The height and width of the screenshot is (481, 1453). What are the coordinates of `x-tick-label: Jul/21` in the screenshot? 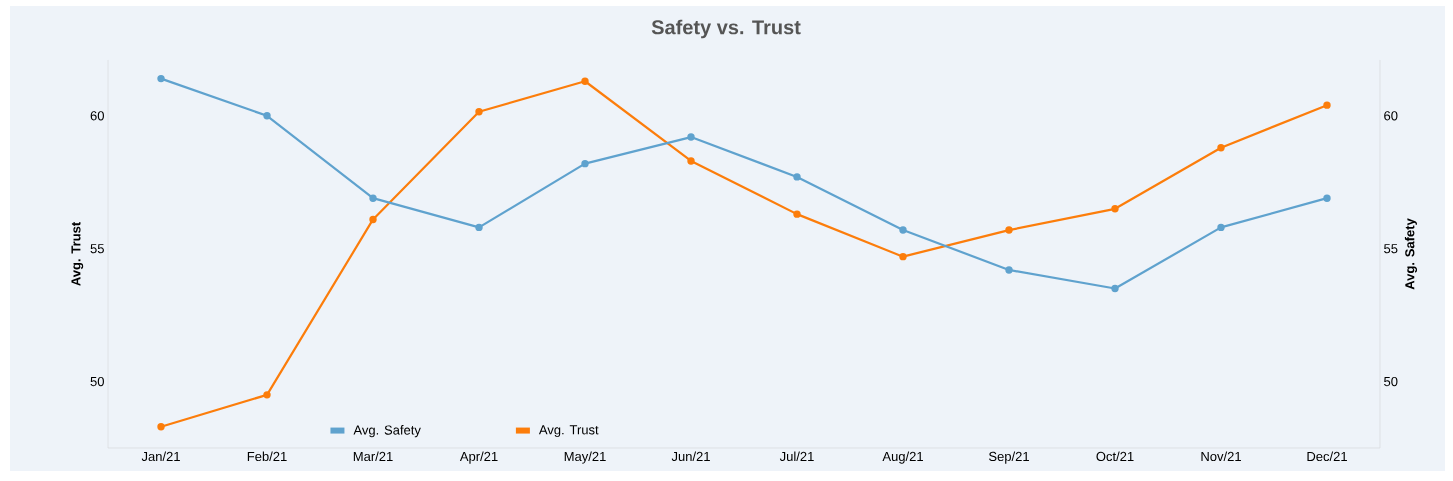 It's located at (796, 456).